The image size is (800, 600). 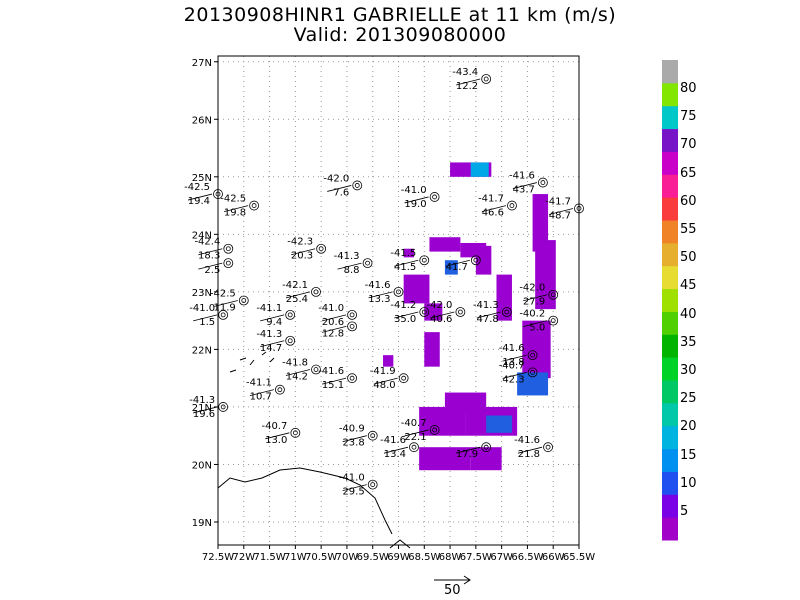 What do you see at coordinates (259, 383) in the screenshot?
I see `station-temperature: -41.1` at bounding box center [259, 383].